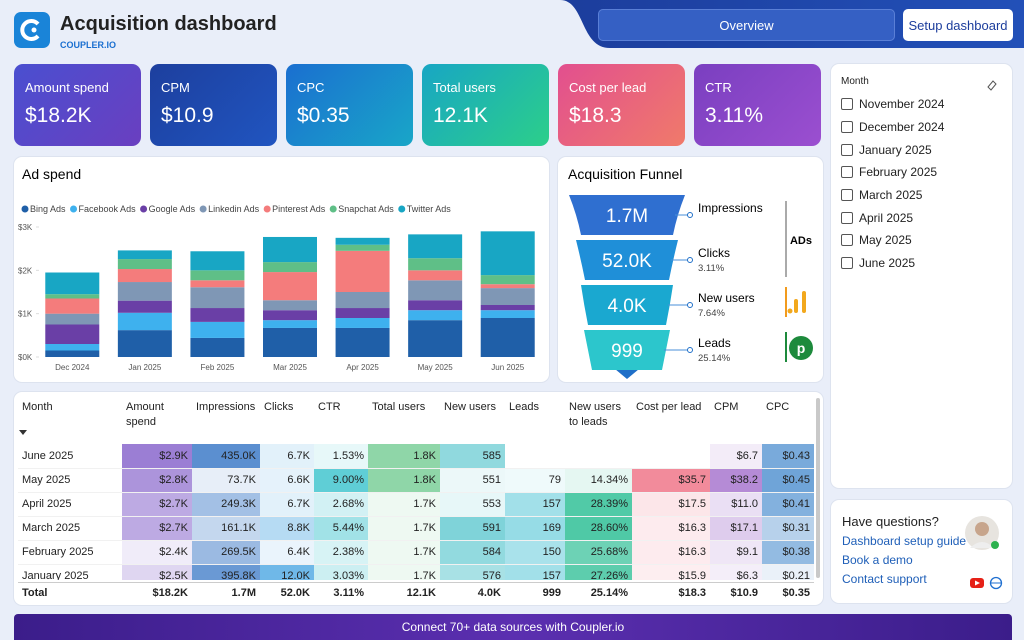 Image resolution: width=1024 pixels, height=640 pixels. I want to click on table-cell: $2.7K, so click(157, 504).